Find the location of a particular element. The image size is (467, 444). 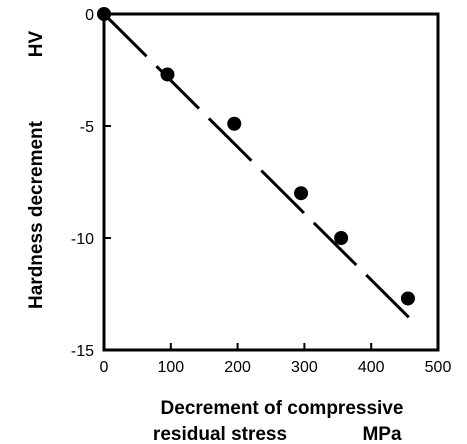

x-axis-title-line2: residual stress is located at coordinates (220, 434).